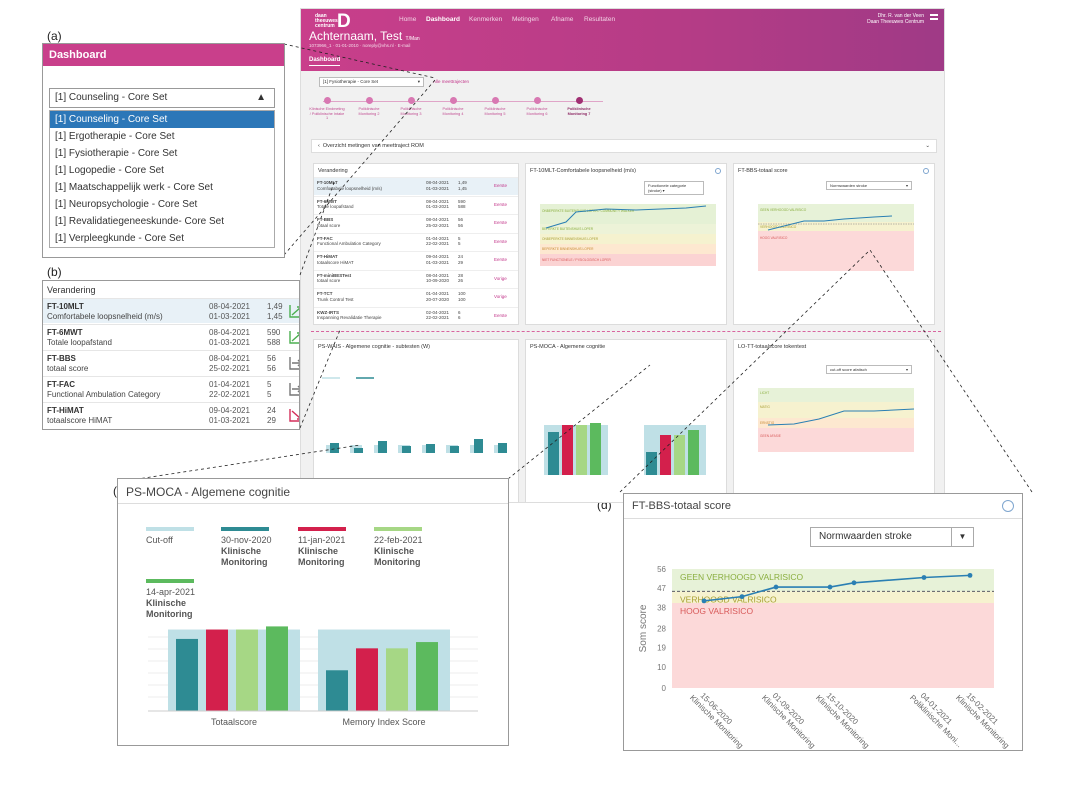 This screenshot has height=791, width=1075. I want to click on svg-text: LICHT, so click(764, 393).